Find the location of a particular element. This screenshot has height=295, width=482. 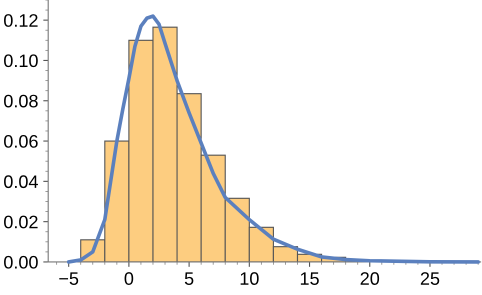

x-tick-label: 25 is located at coordinates (430, 278).